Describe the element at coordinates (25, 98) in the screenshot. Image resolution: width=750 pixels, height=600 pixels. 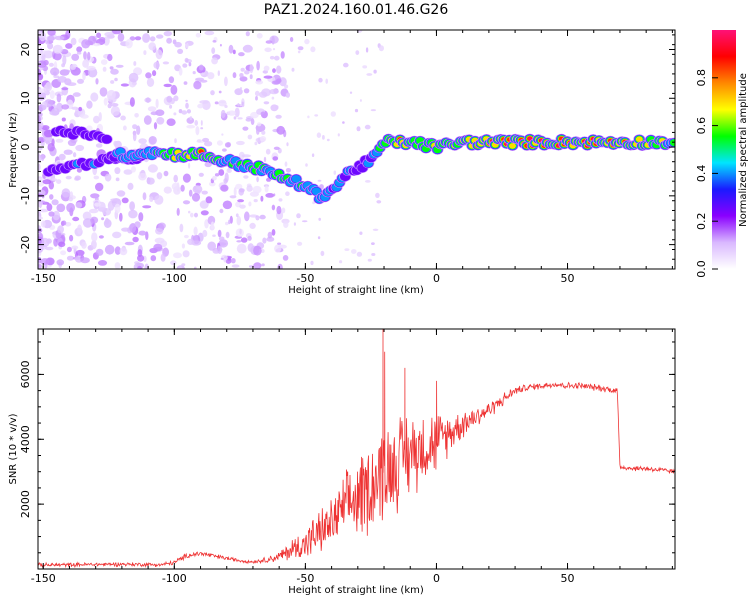
I see `y-tick-label: 10` at that location.